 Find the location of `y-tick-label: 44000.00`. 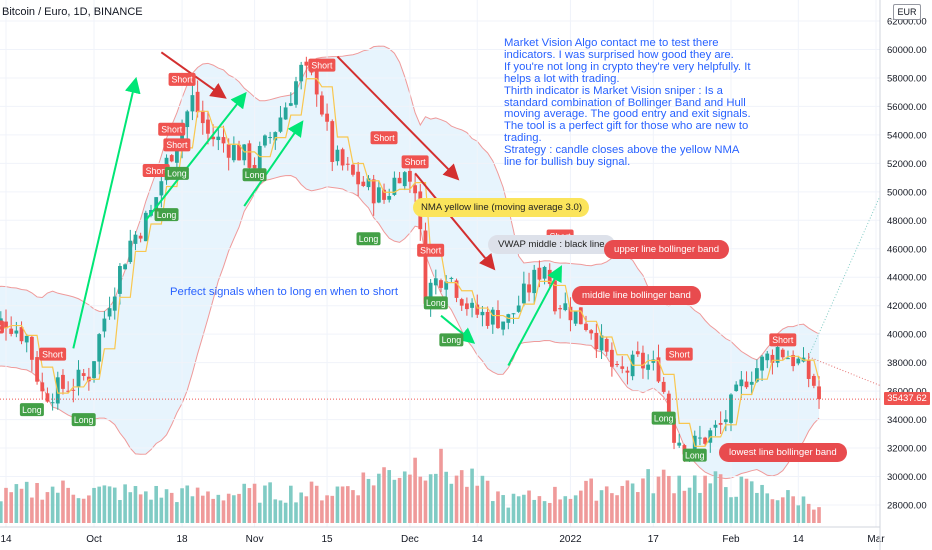

y-tick-label: 44000.00 is located at coordinates (907, 278).